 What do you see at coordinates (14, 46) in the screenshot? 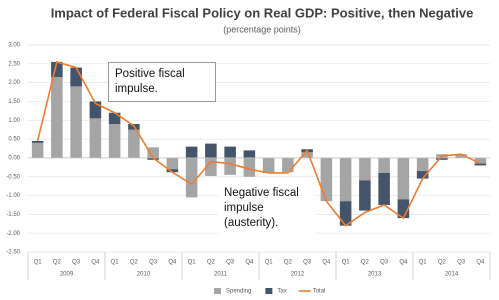
I see `y-tick-label: 3.00` at bounding box center [14, 46].